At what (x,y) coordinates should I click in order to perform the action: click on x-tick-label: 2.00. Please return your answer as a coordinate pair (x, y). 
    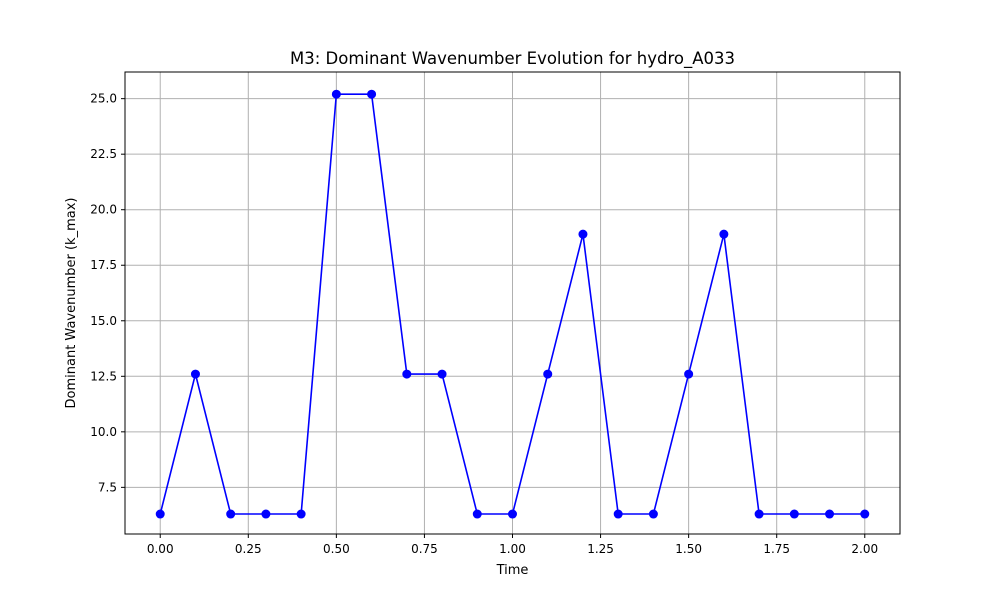
    Looking at the image, I should click on (864, 549).